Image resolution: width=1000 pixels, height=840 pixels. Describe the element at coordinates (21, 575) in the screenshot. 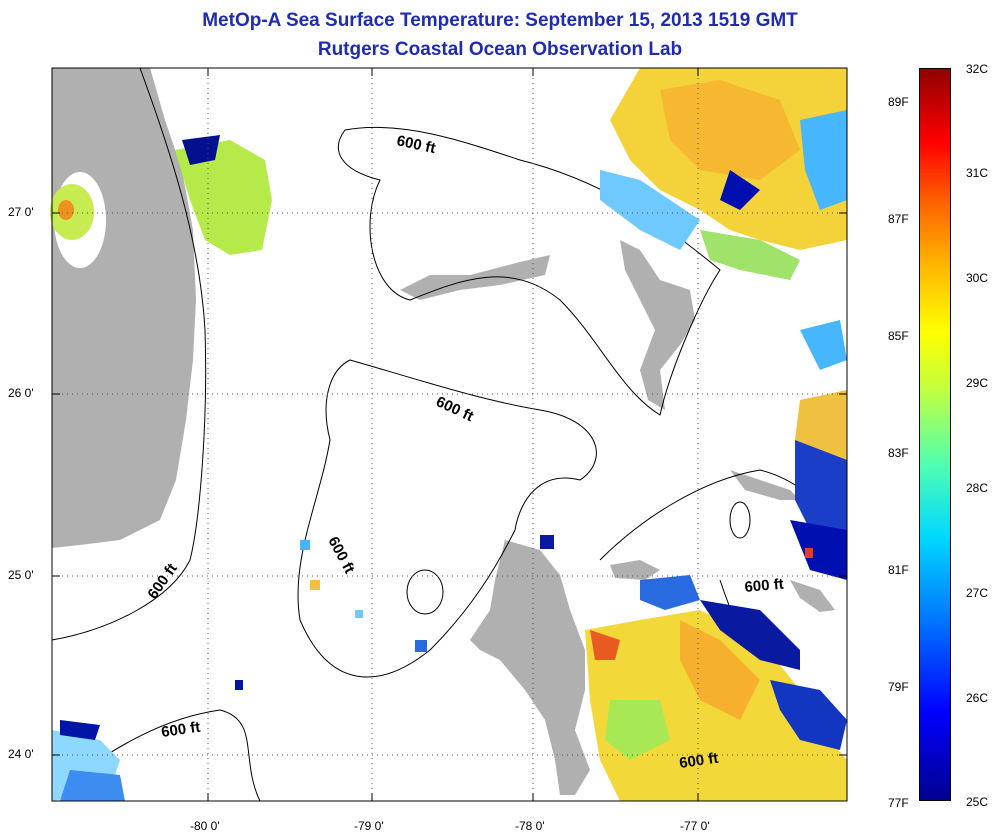

I see `y-tick-label: 25 0'` at that location.